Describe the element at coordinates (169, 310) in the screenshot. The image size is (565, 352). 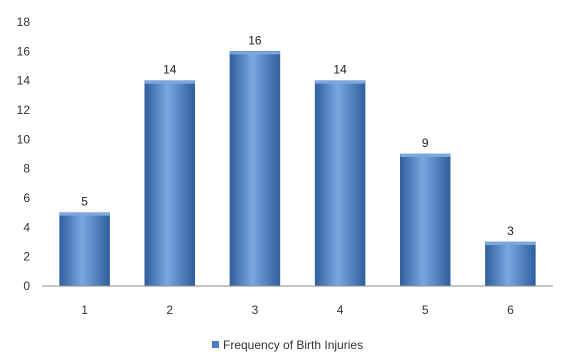
I see `x-tick-label-2: 2` at that location.